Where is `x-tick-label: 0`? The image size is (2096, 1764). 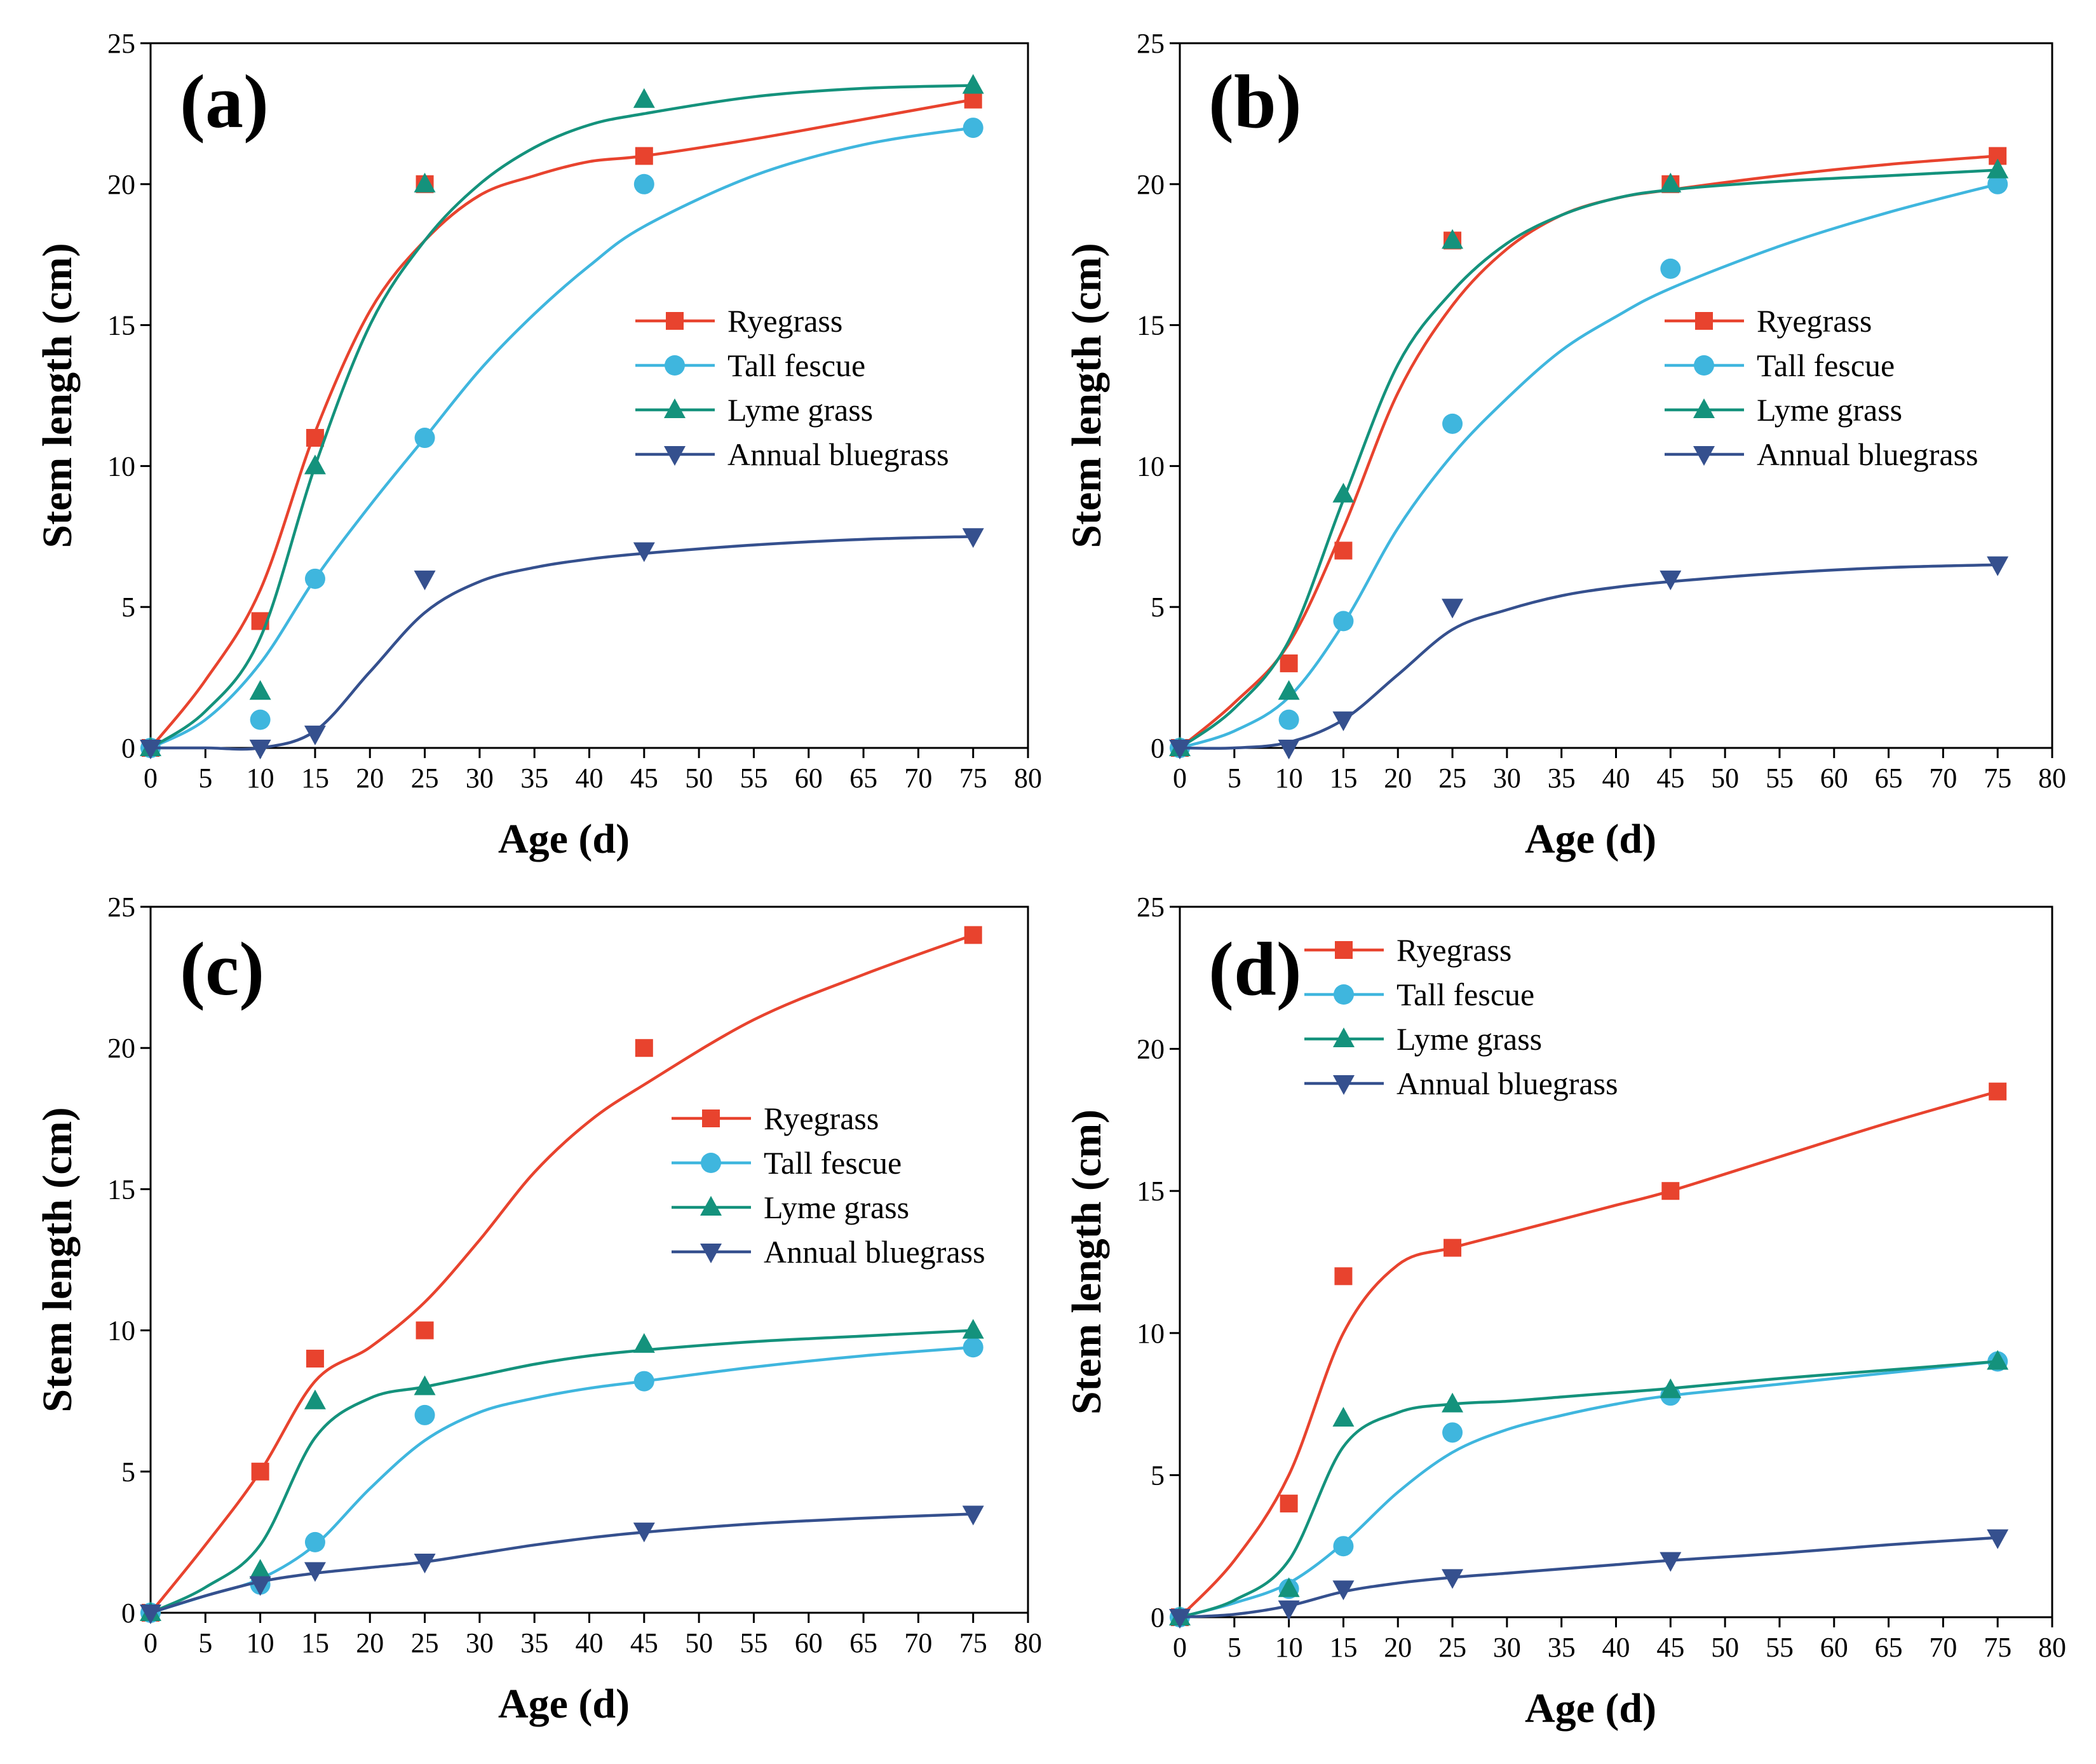
x-tick-label: 0 is located at coordinates (151, 1643).